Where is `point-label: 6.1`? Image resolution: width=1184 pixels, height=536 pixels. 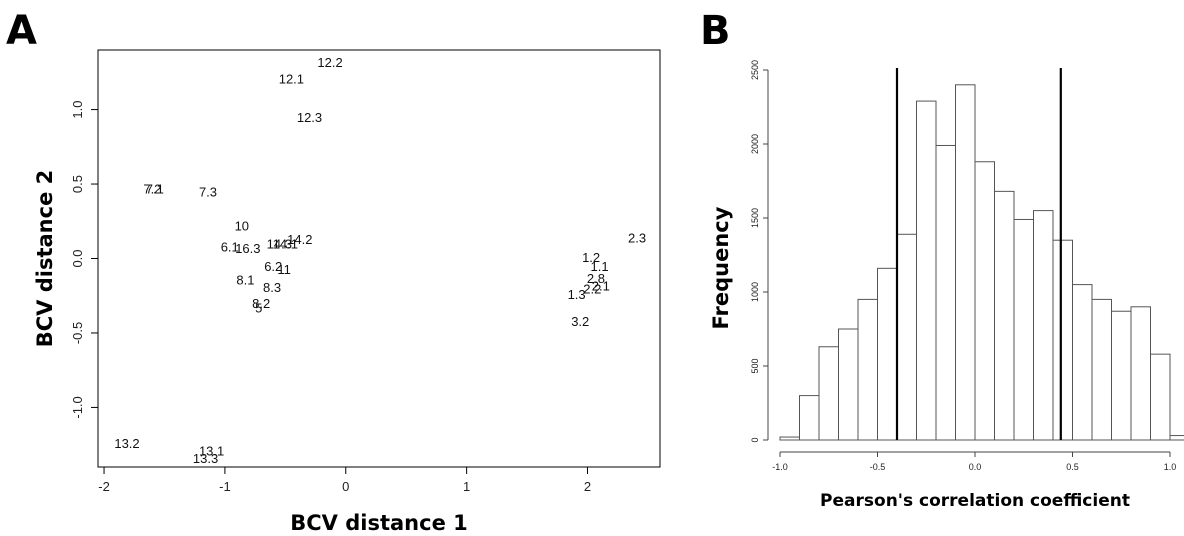 point-label: 6.1 is located at coordinates (230, 247).